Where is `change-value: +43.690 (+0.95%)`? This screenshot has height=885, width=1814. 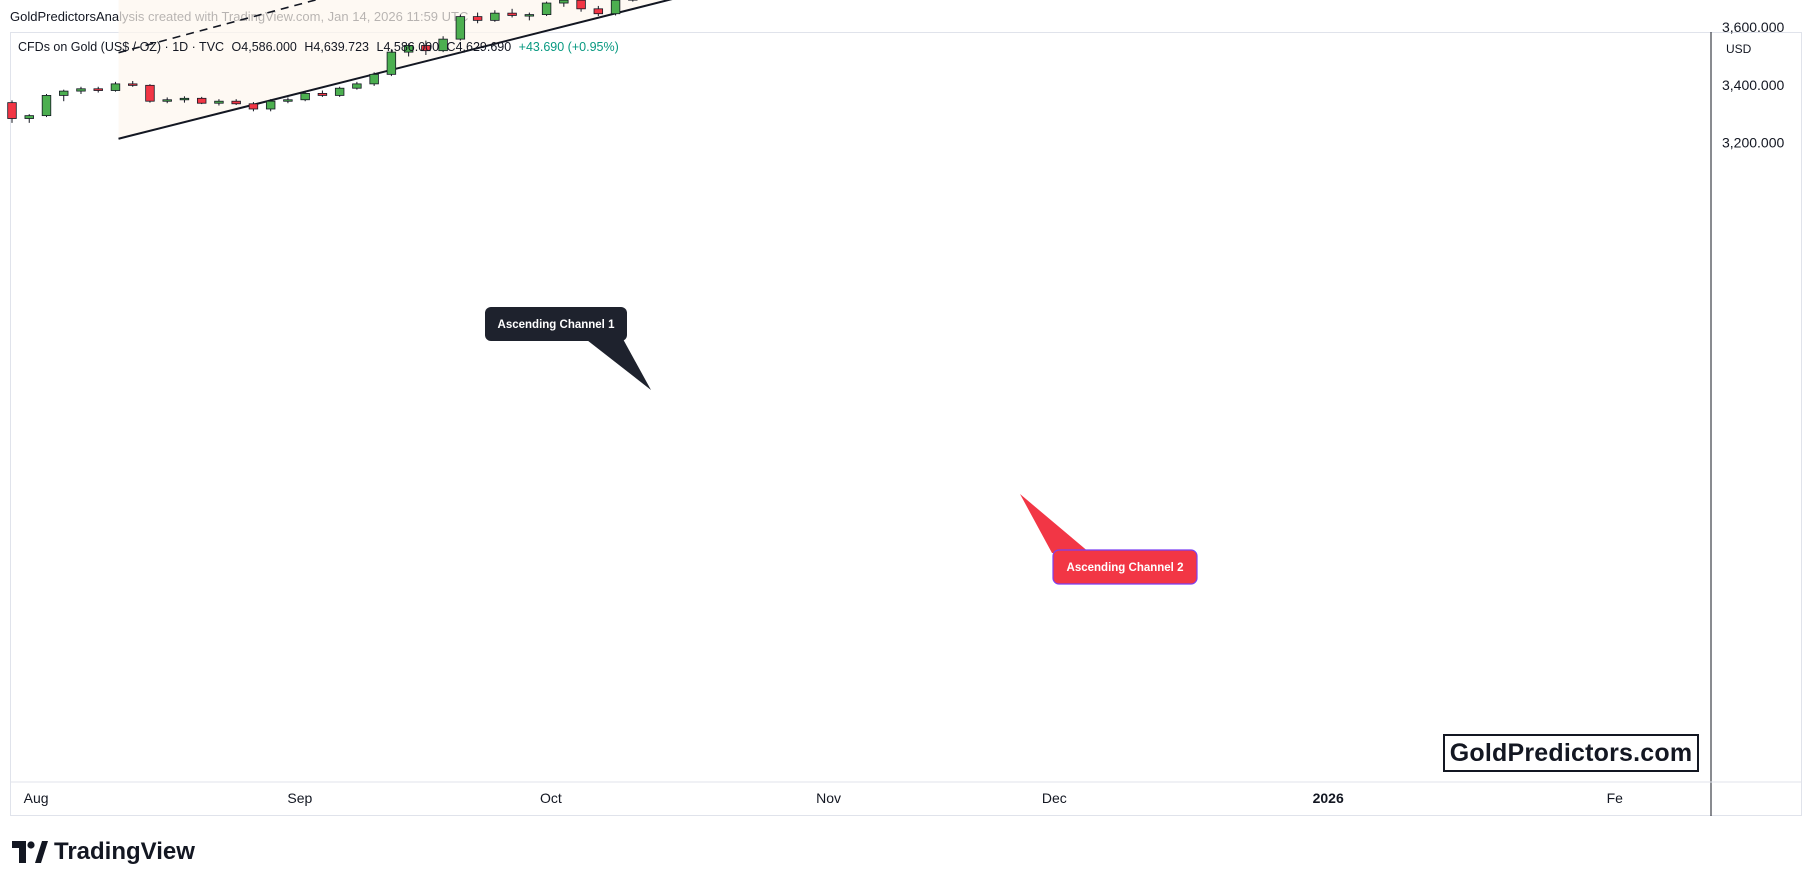 change-value: +43.690 (+0.95%) is located at coordinates (568, 47).